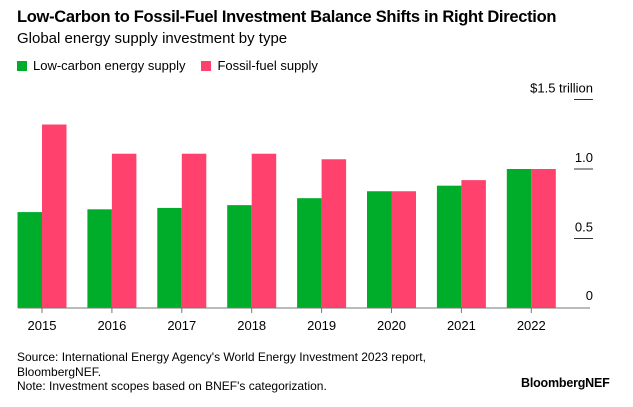 This screenshot has width=633, height=407. What do you see at coordinates (152, 38) in the screenshot?
I see `chart-subtitle: Global energy supply investment by type` at bounding box center [152, 38].